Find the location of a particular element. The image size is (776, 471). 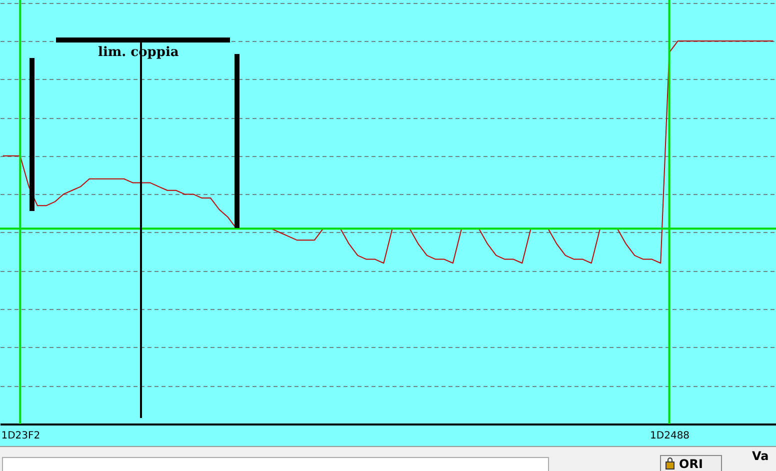

x-tick-label: 1D2488 is located at coordinates (670, 436).